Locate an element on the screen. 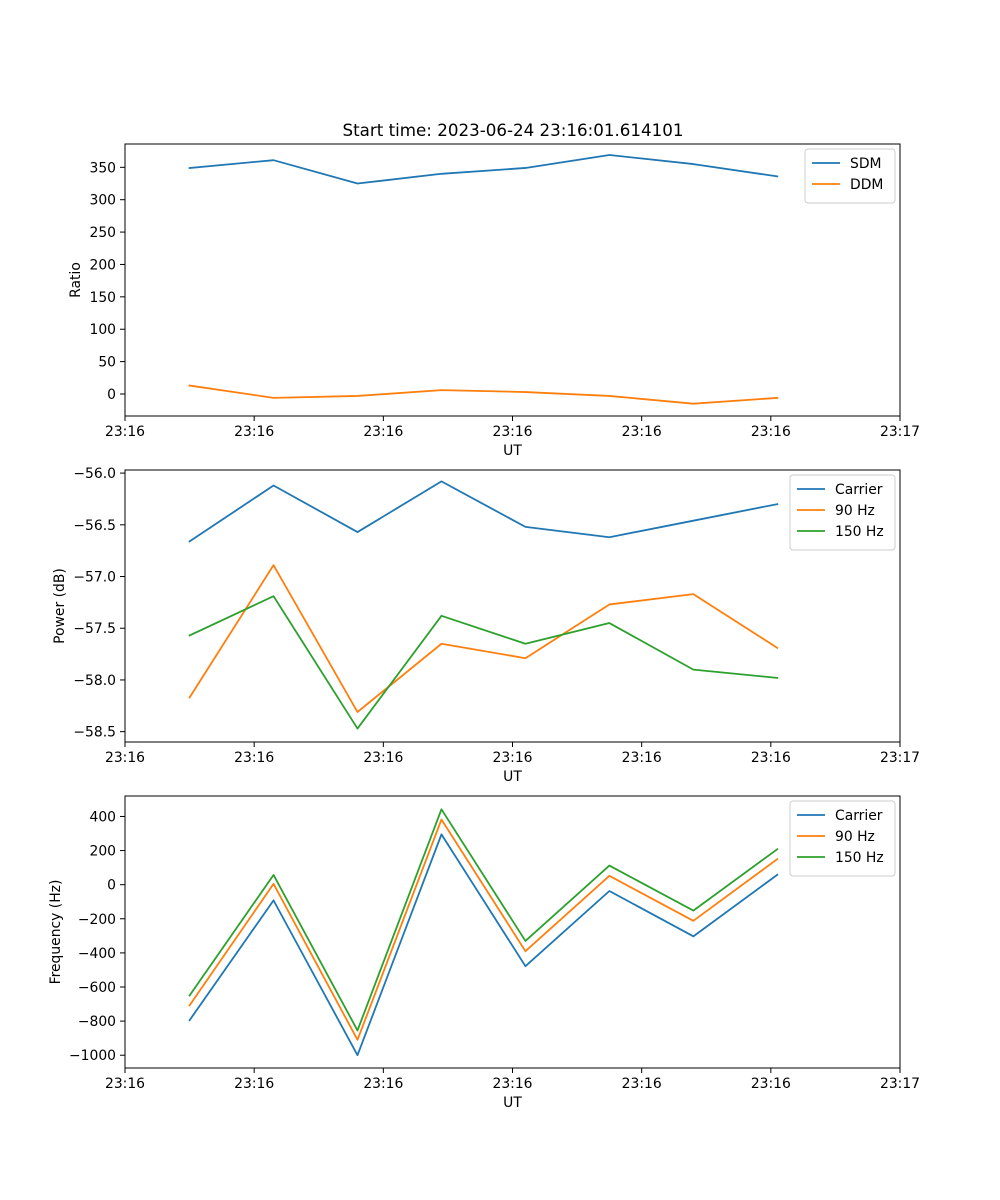  y-tick-label: −56.0 is located at coordinates (94, 474).